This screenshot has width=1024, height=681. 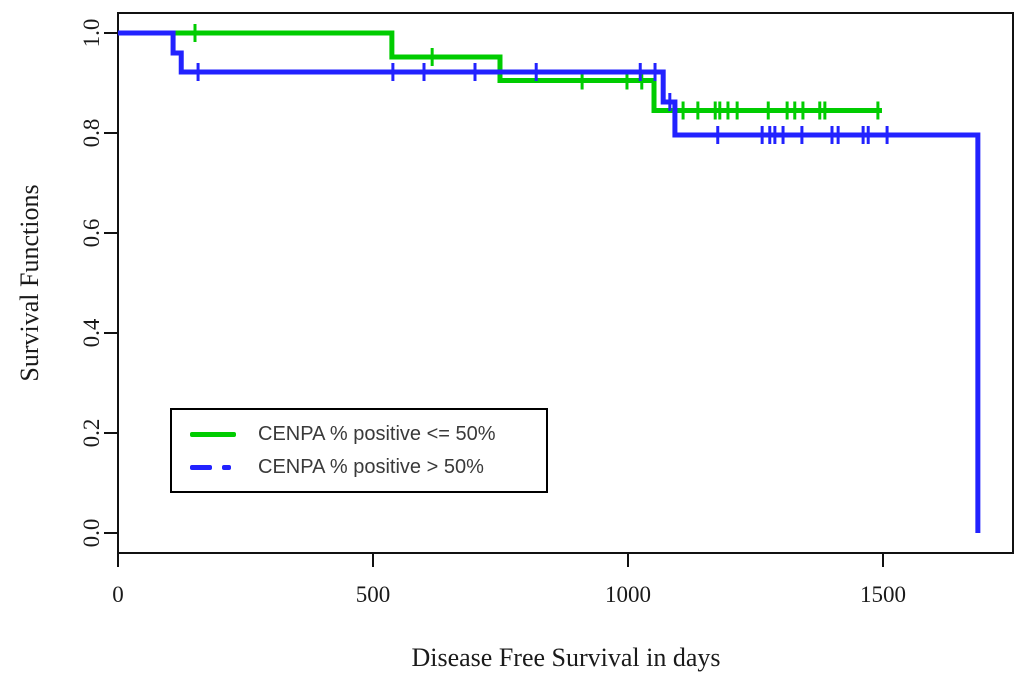 I want to click on survival-curve-le50, so click(x=500, y=71).